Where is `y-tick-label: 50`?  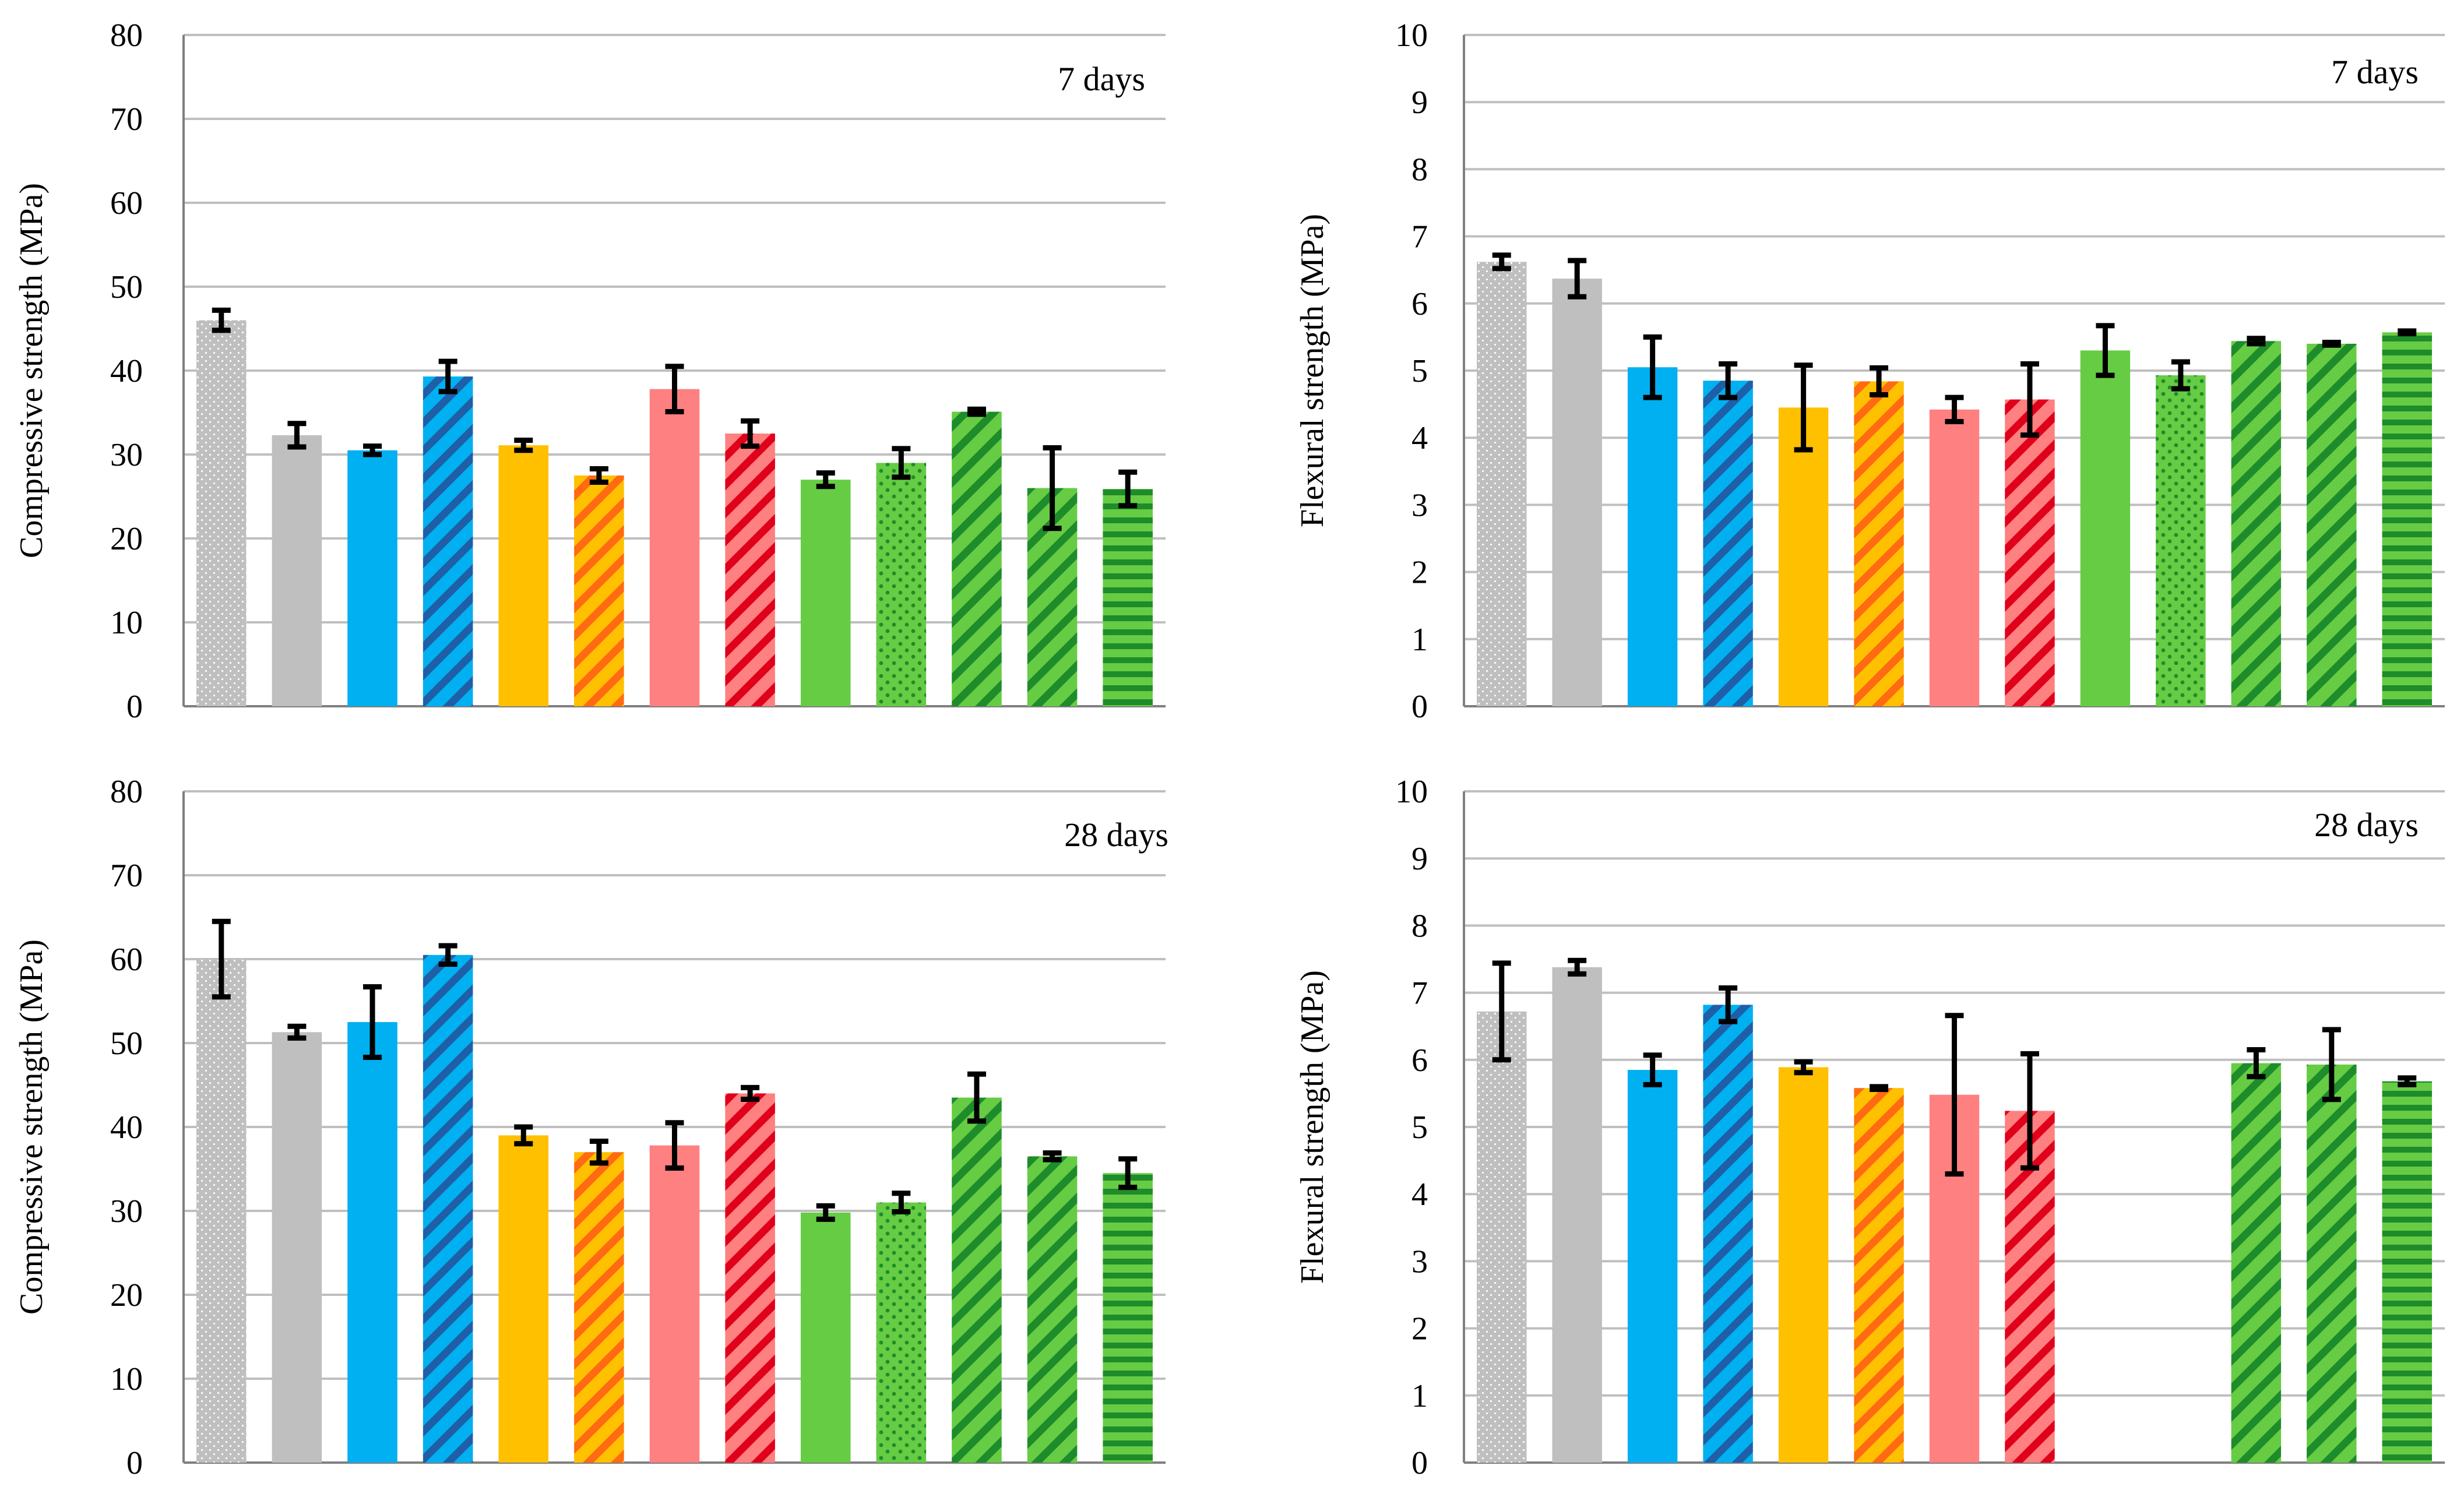
y-tick-label: 50 is located at coordinates (126, 287).